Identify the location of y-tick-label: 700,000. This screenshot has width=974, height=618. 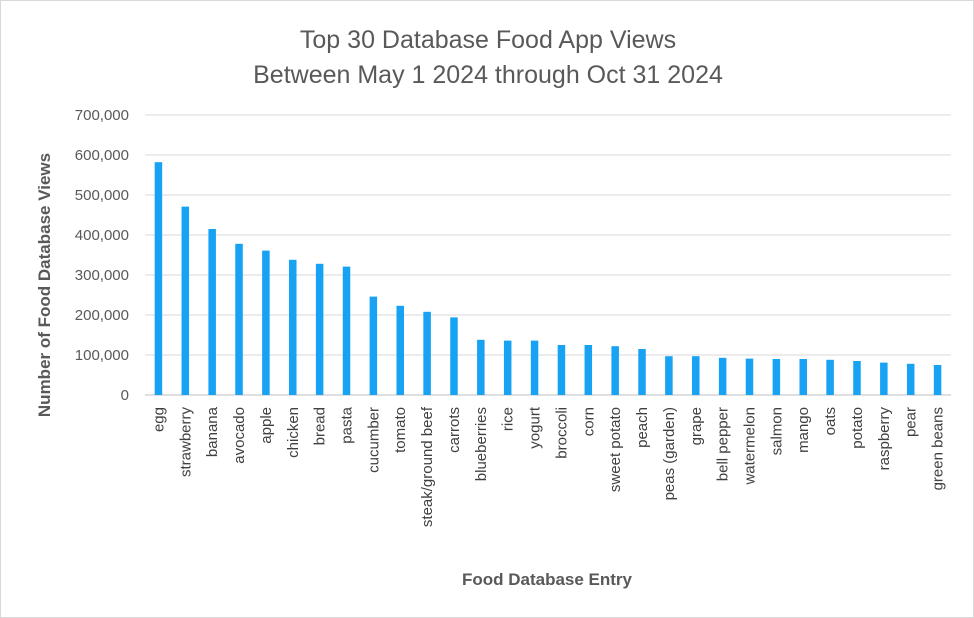
(102, 115).